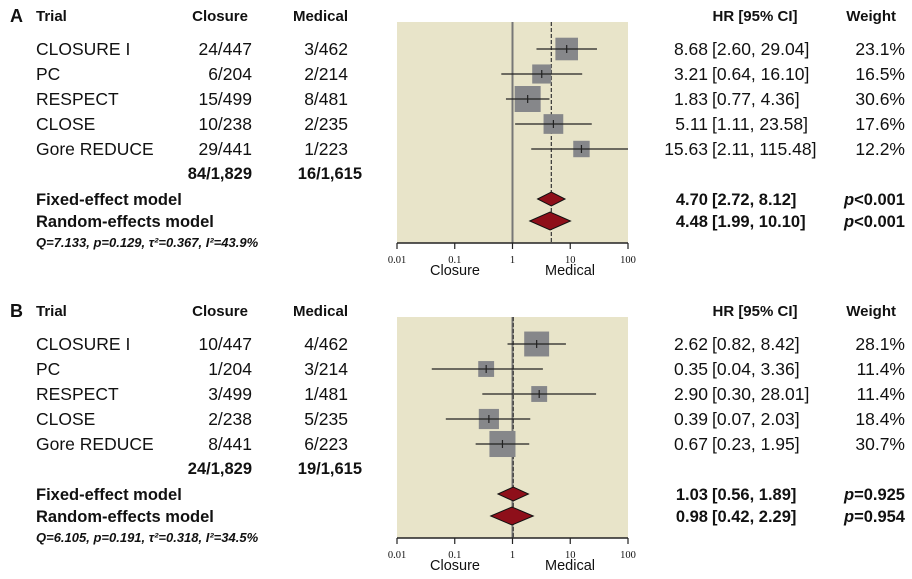  Describe the element at coordinates (764, 149) in the screenshot. I see `hr-ci: [2.11, 115.48]` at that location.